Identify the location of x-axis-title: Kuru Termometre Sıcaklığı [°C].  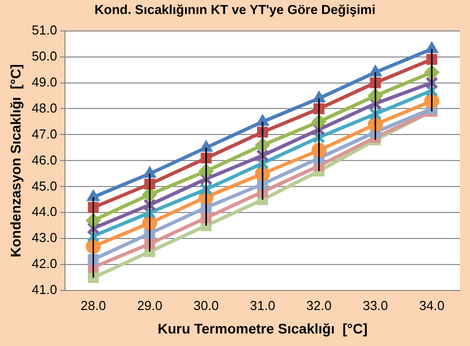
(263, 328).